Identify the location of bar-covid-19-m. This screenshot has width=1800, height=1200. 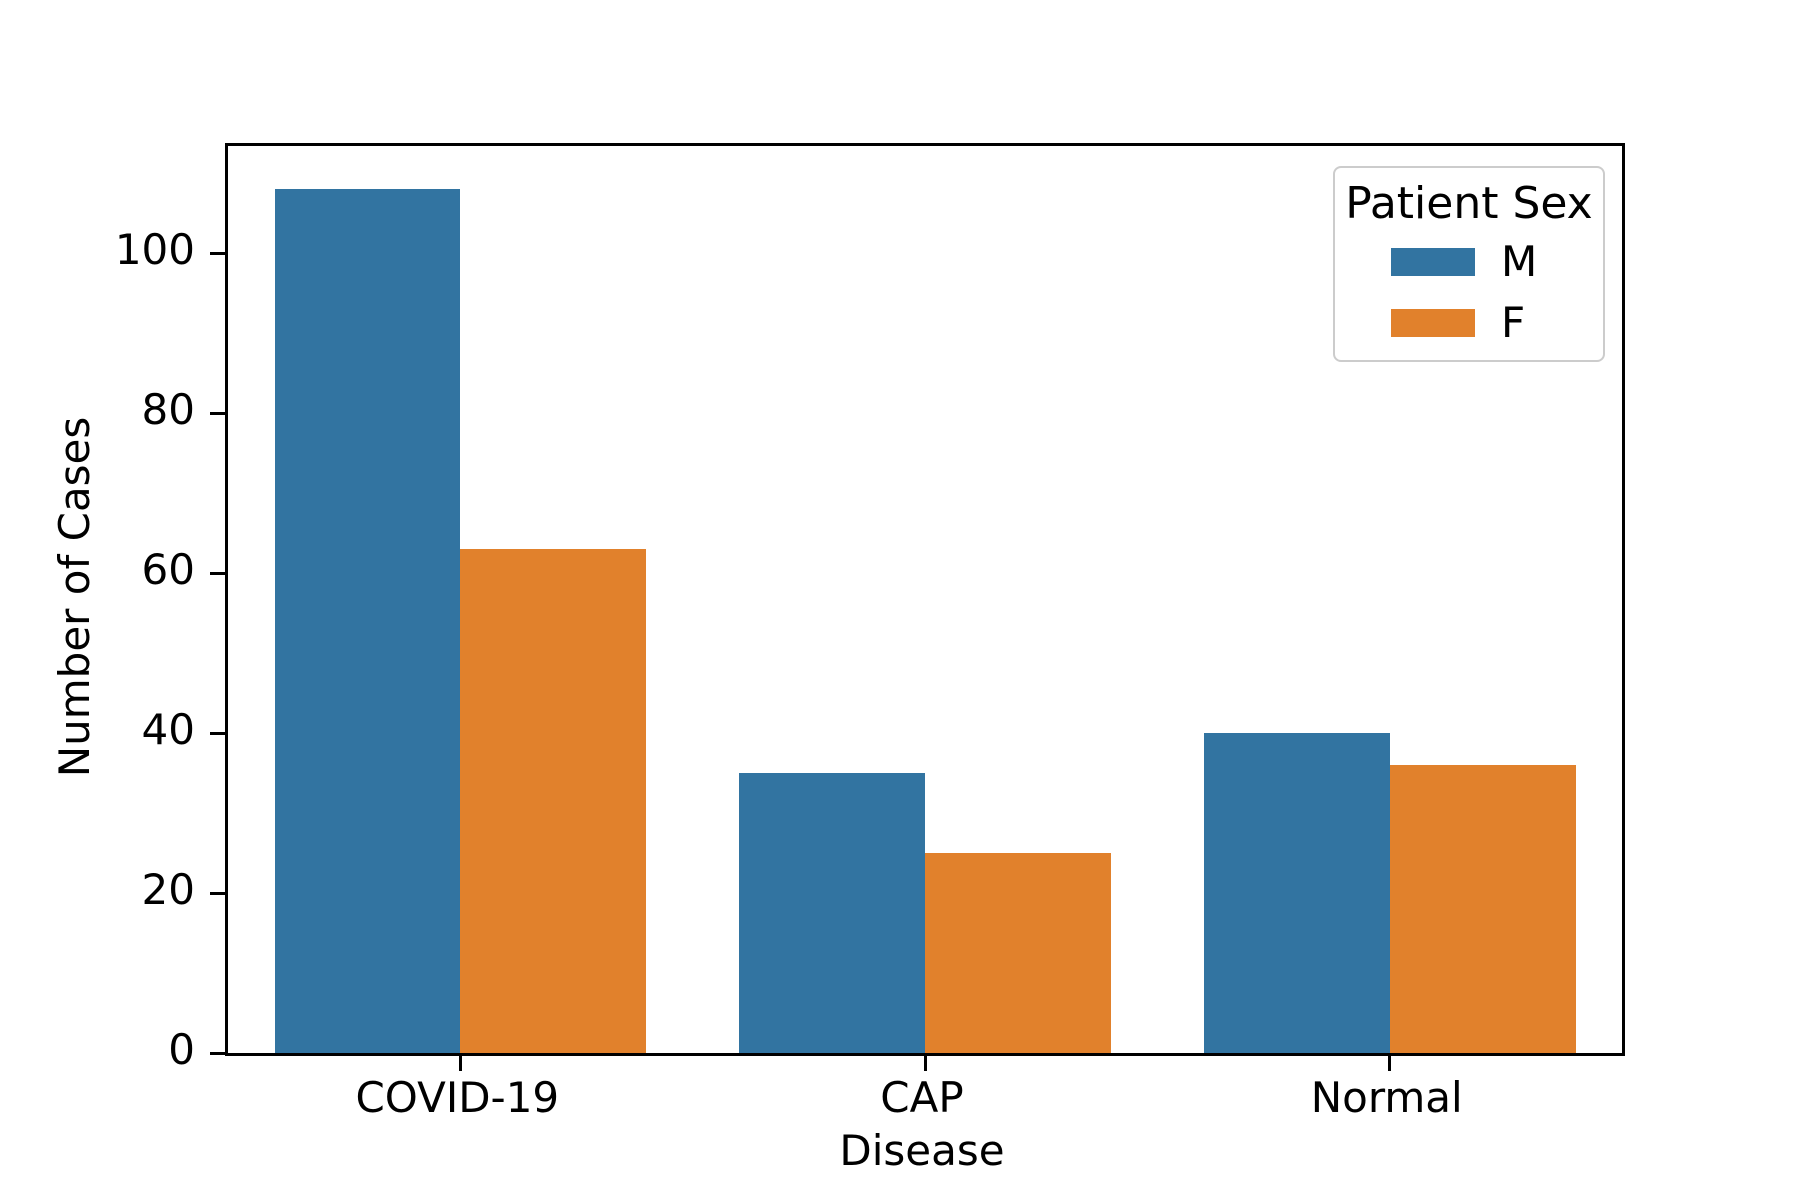
(367, 621).